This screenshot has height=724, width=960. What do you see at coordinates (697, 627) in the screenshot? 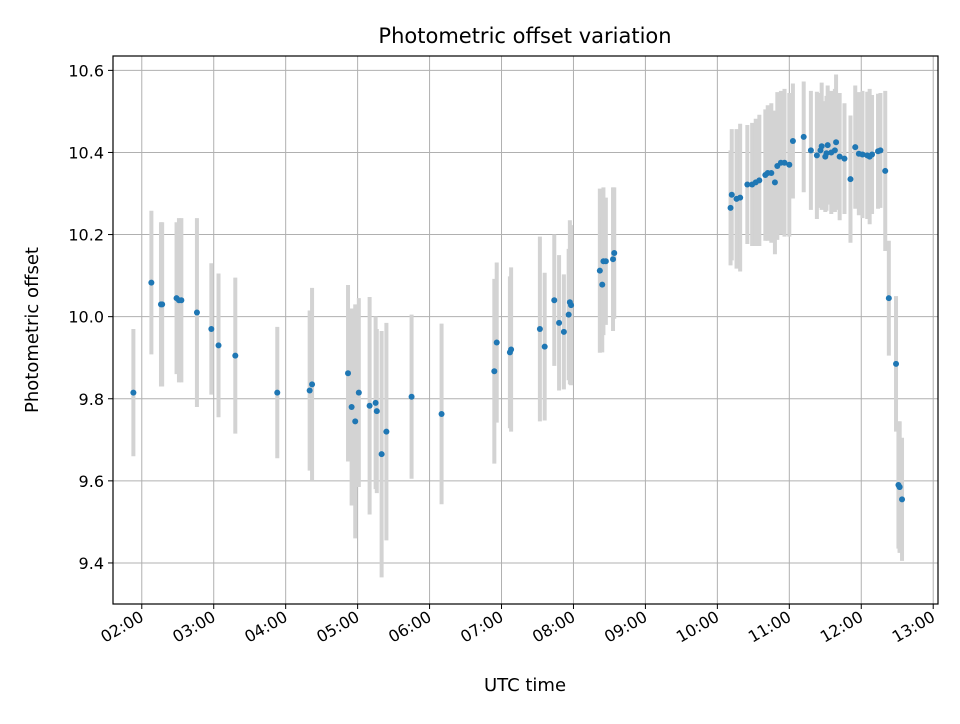
I see `x-tick-label: 10:00` at bounding box center [697, 627].